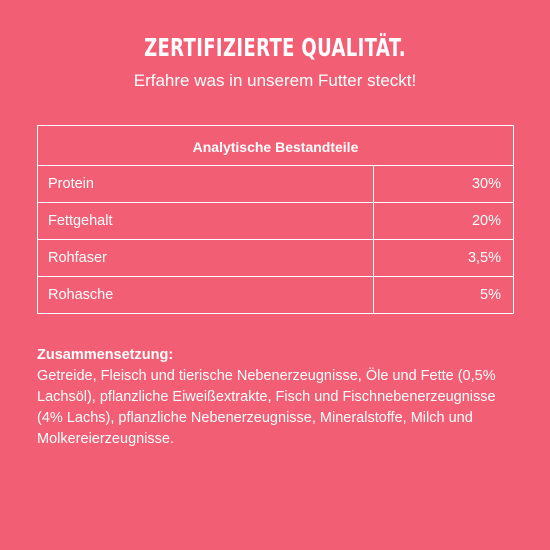 This screenshot has height=550, width=550. What do you see at coordinates (205, 295) in the screenshot?
I see `row-name-rohasche: Rohasche` at bounding box center [205, 295].